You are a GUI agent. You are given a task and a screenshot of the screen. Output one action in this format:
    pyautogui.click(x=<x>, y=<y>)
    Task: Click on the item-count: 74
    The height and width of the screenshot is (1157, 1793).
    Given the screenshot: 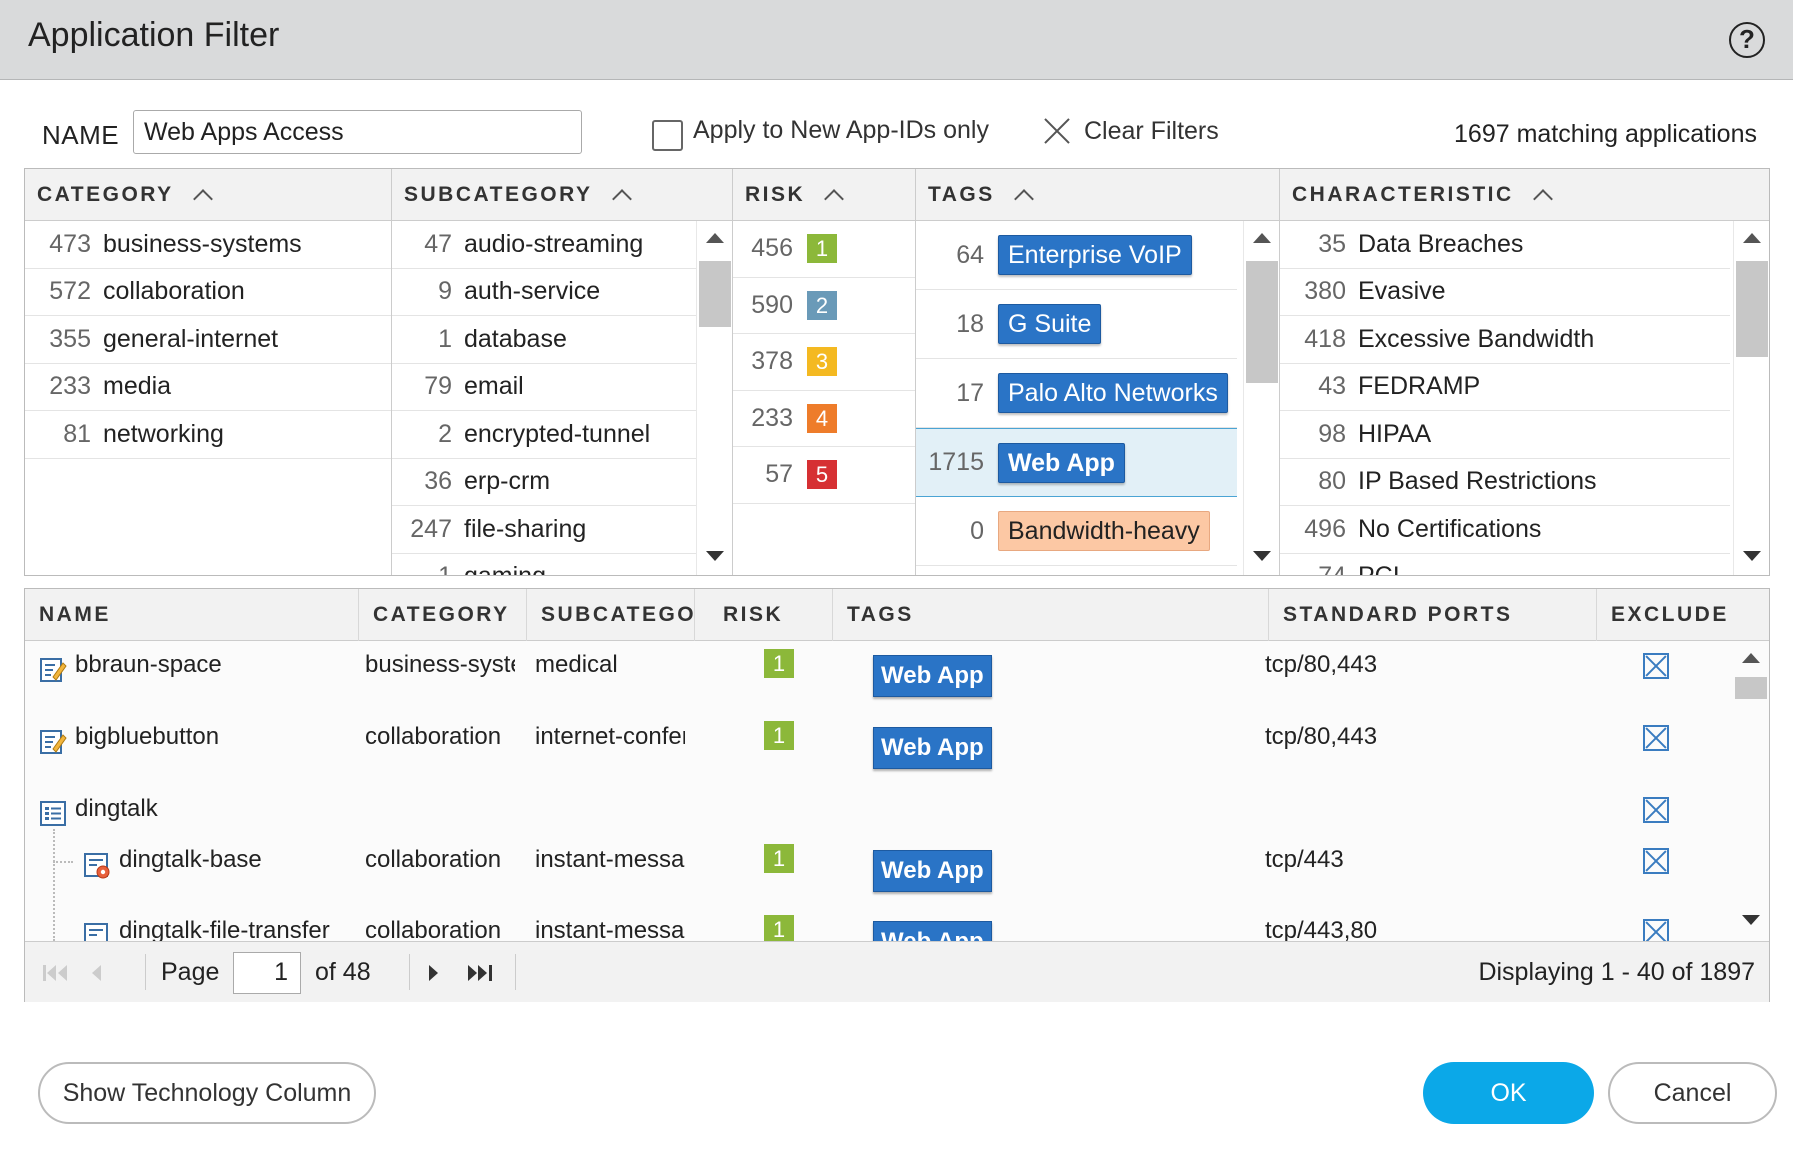 What is the action you would take?
    pyautogui.click(x=1313, y=568)
    